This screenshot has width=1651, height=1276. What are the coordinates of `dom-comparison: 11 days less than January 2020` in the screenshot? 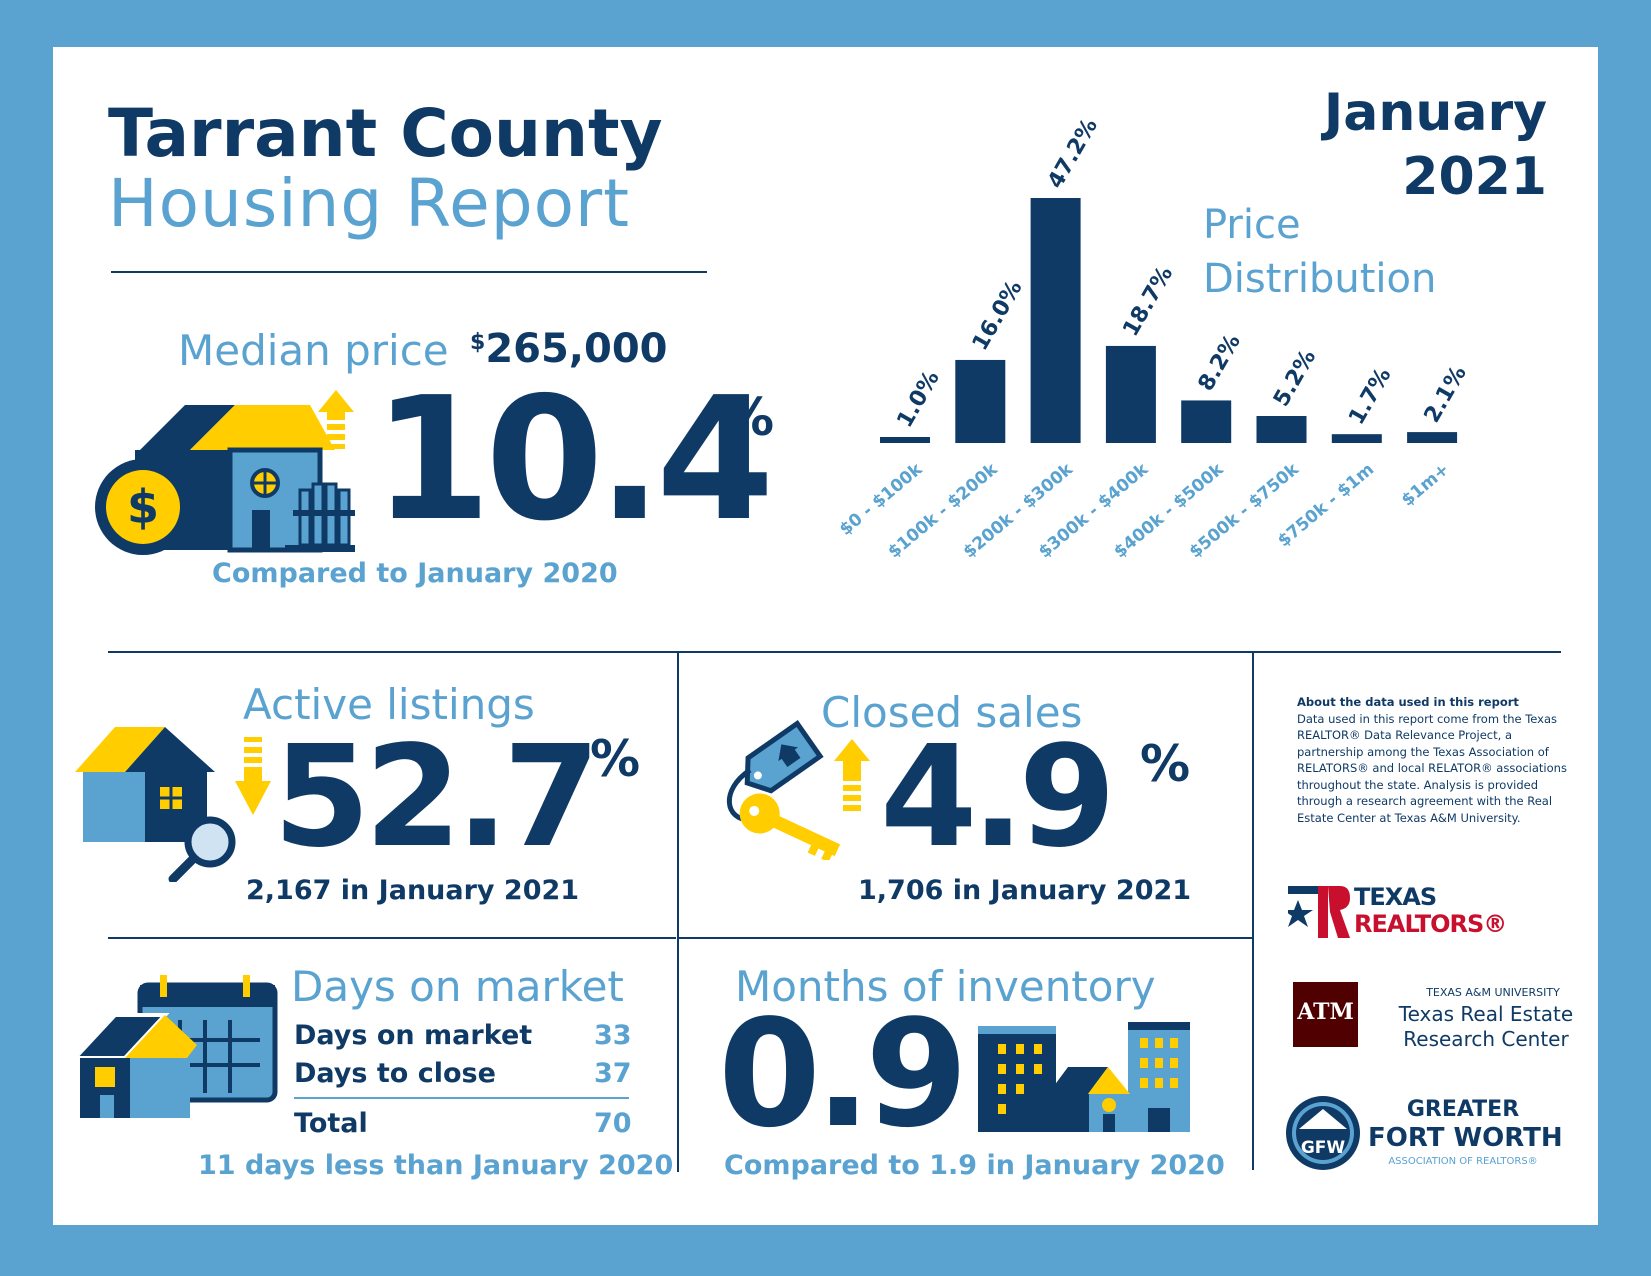 It's located at (436, 1165).